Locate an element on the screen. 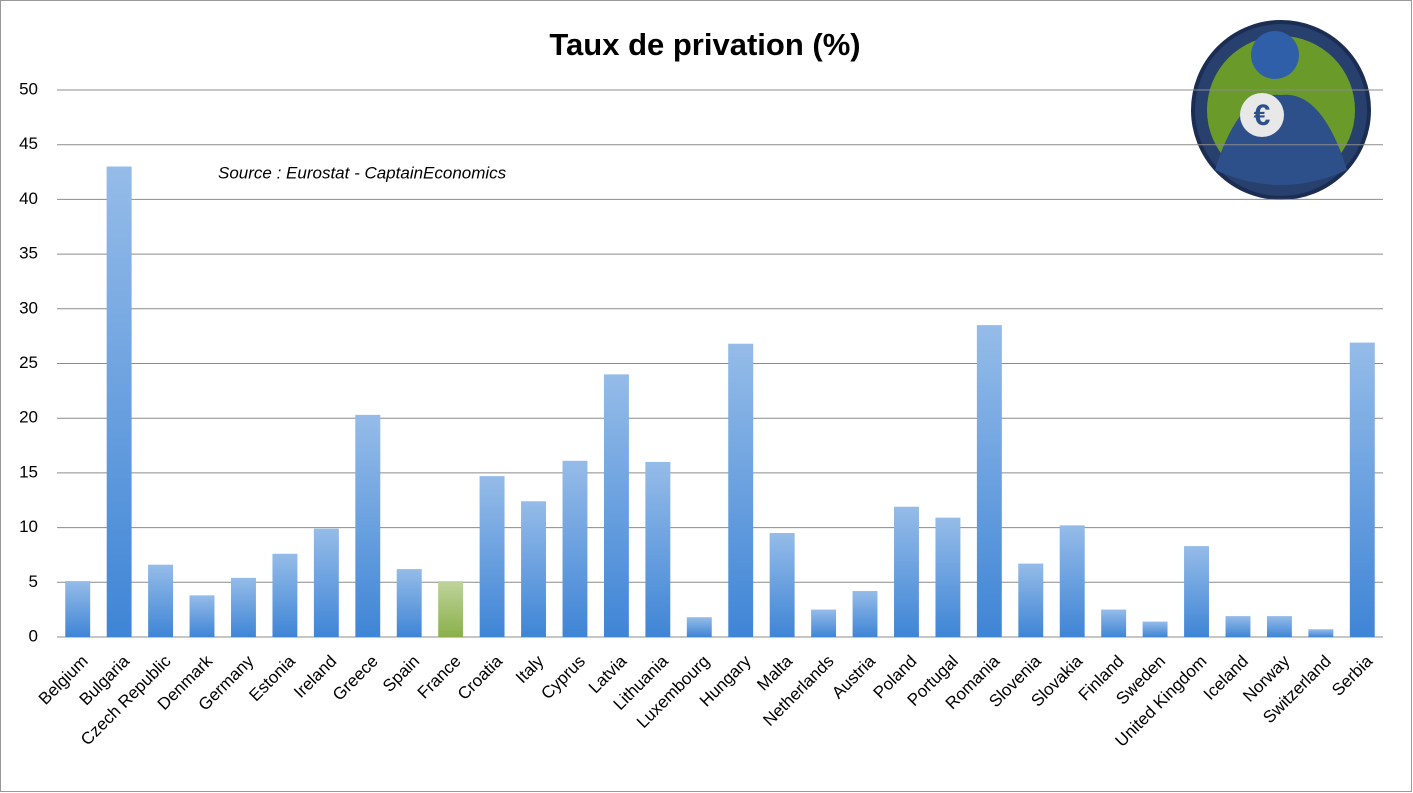 The image size is (1413, 793). source-note: Source : Eurostat - CaptainEconomics is located at coordinates (362, 172).